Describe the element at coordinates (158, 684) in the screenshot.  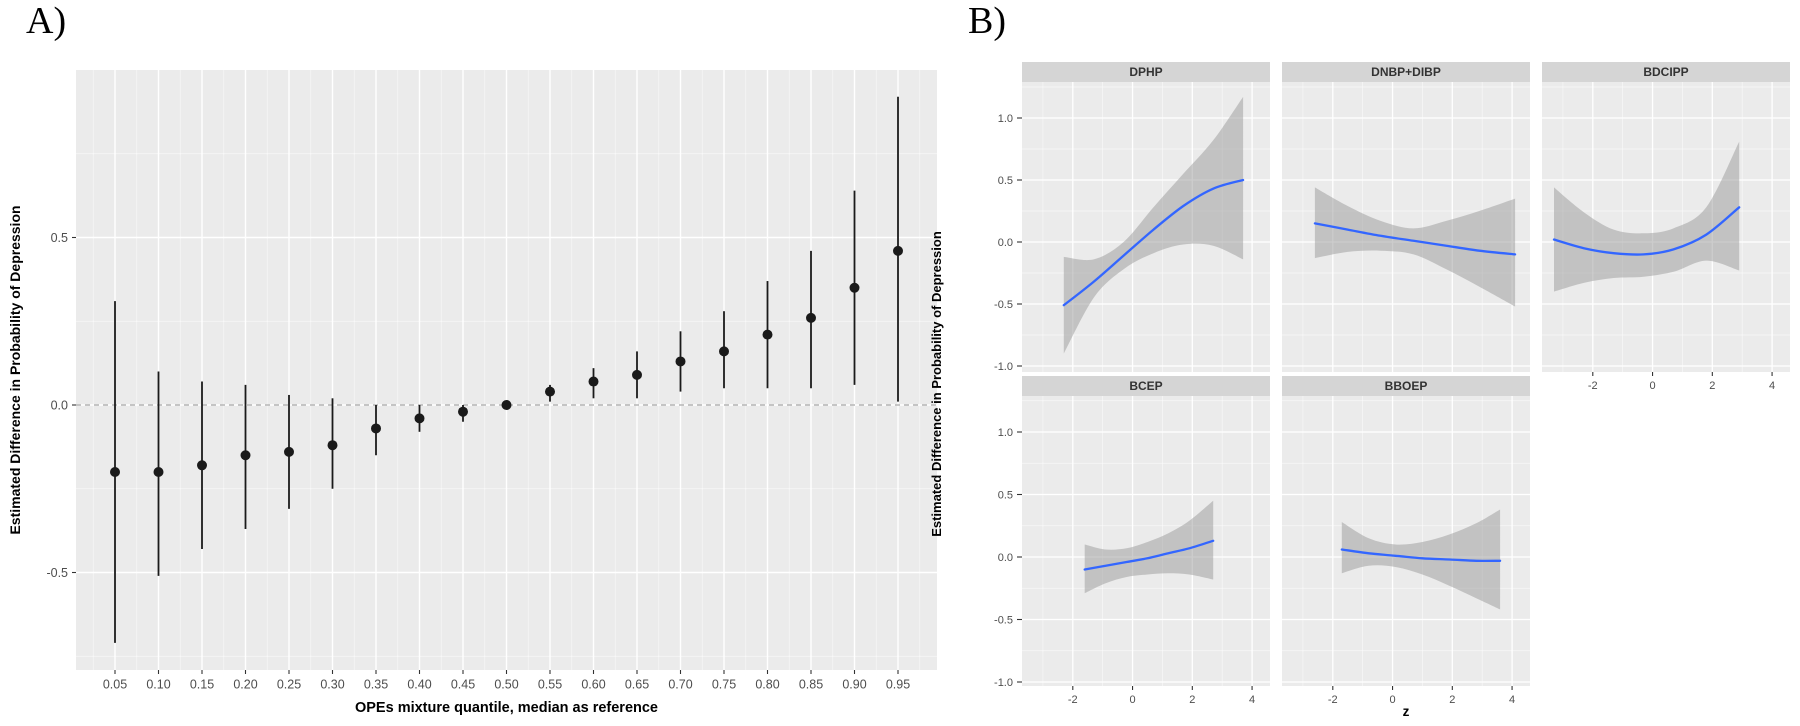
I see `x-tick-label: 0.10` at that location.